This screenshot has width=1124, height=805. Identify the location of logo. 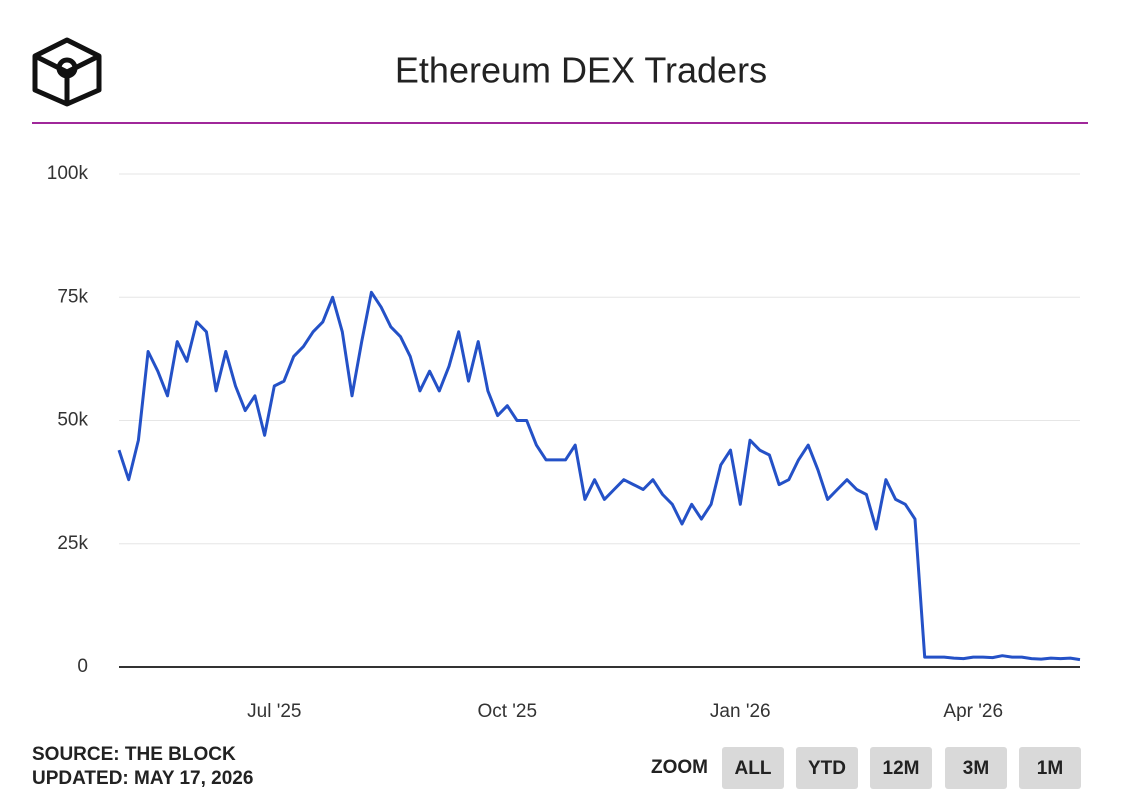
(67, 72).